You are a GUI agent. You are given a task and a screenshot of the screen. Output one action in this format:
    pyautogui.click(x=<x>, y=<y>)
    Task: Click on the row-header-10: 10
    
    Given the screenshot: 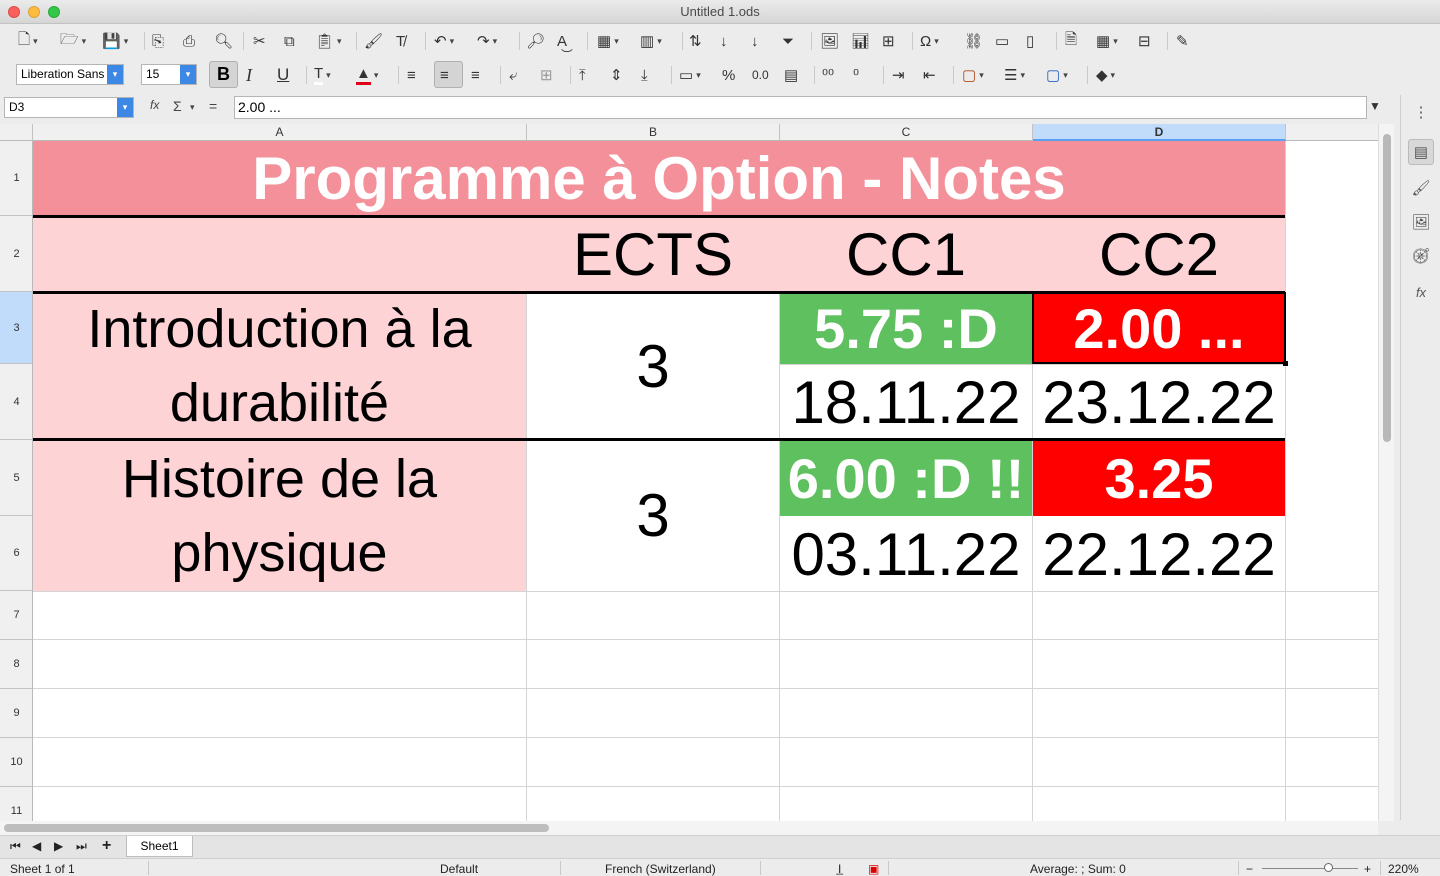 What is the action you would take?
    pyautogui.click(x=16, y=762)
    